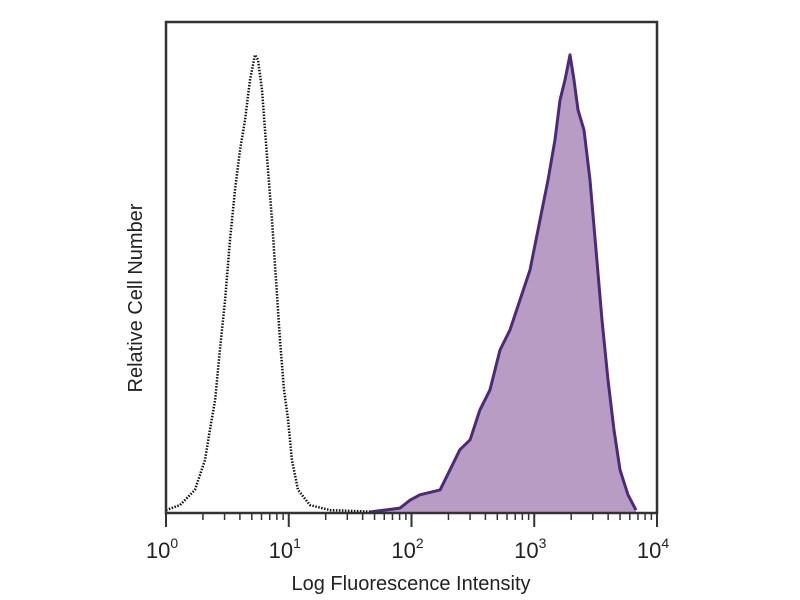 The height and width of the screenshot is (600, 800). I want to click on y-axis-label: Relative Cell Number, so click(136, 297).